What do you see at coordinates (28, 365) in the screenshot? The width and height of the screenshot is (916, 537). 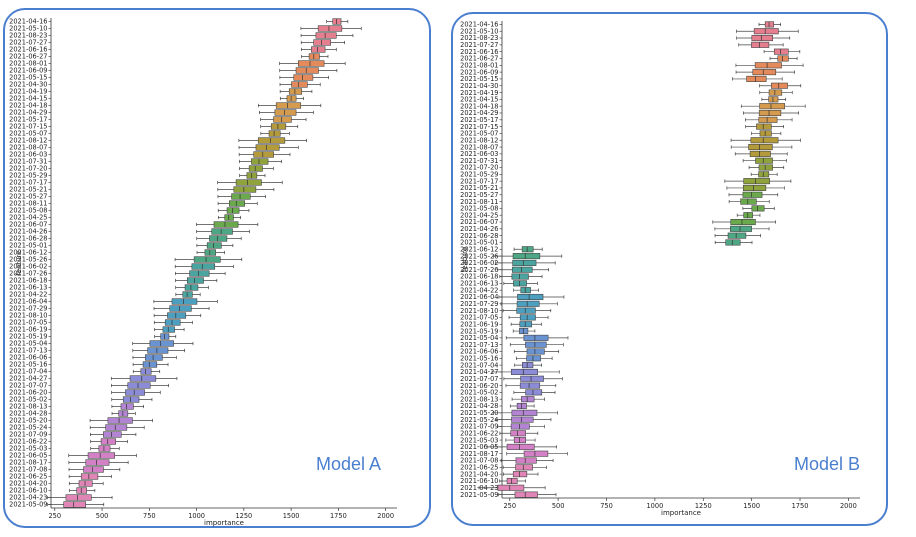 I see `y-tick-label: 2021-05-16` at bounding box center [28, 365].